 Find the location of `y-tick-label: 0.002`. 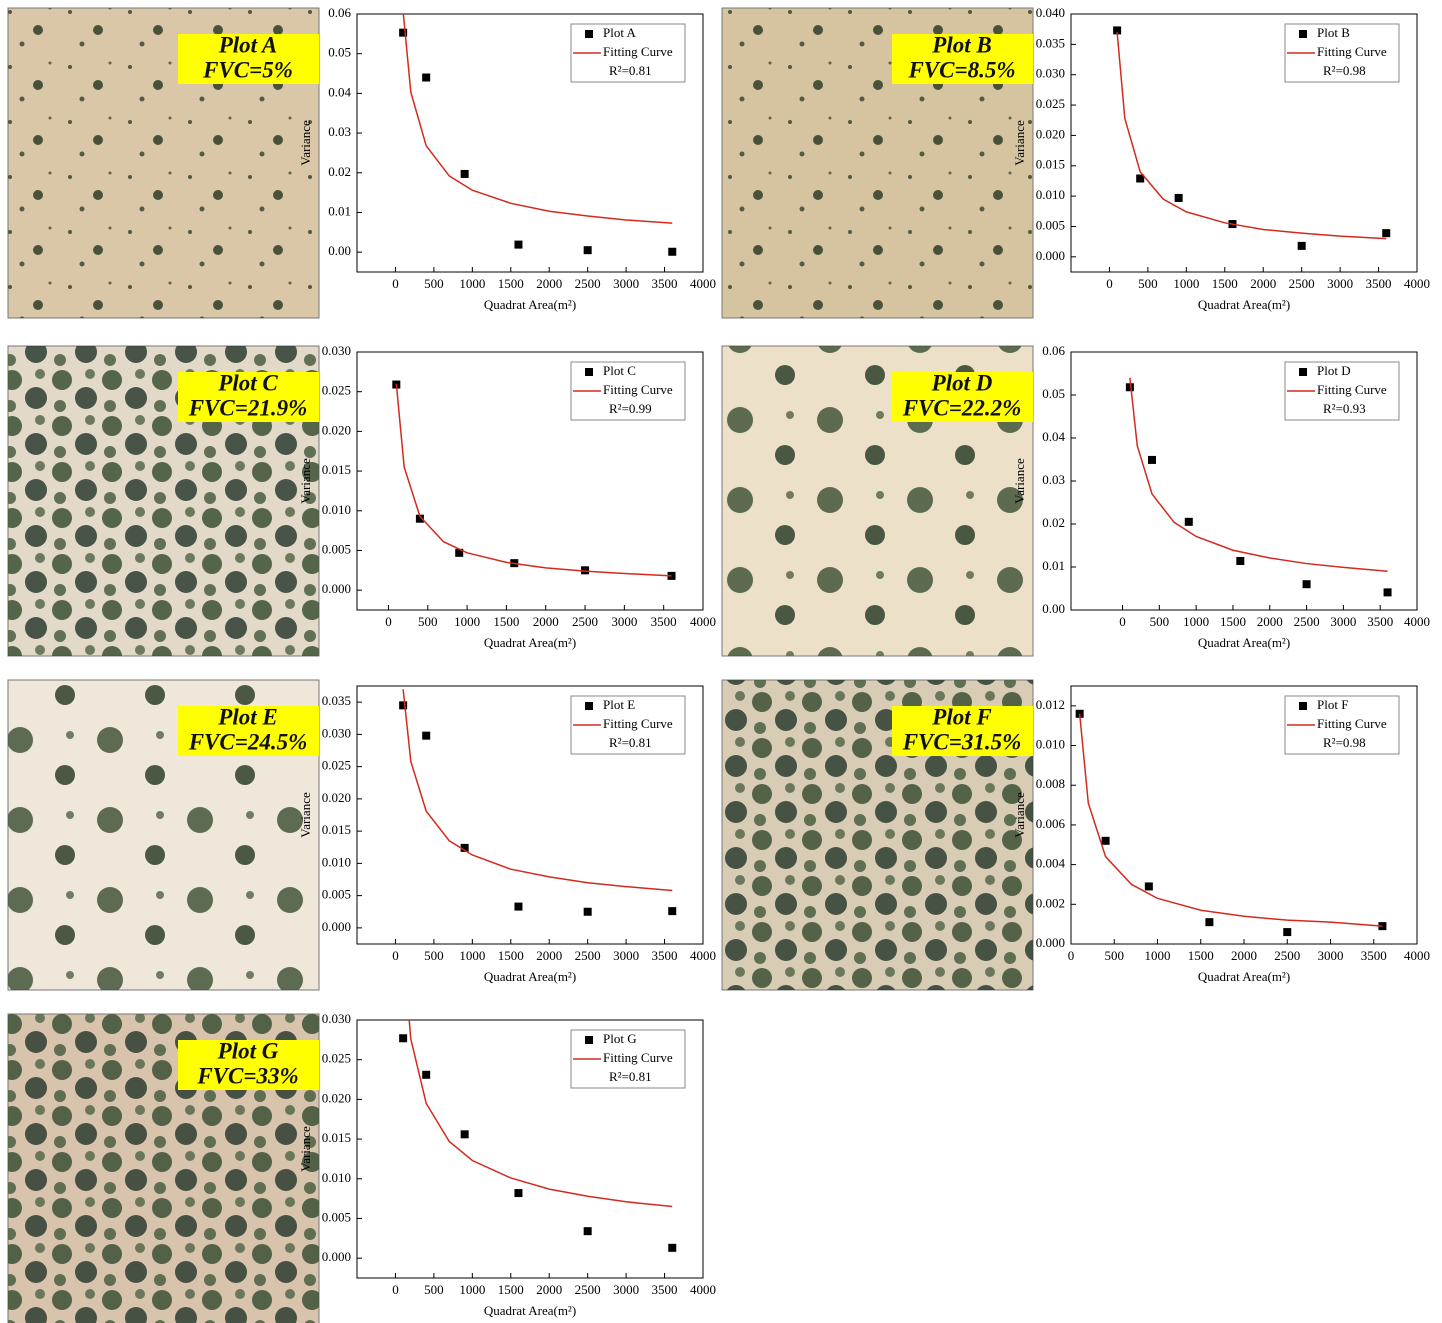

y-tick-label: 0.002 is located at coordinates (1050, 902).